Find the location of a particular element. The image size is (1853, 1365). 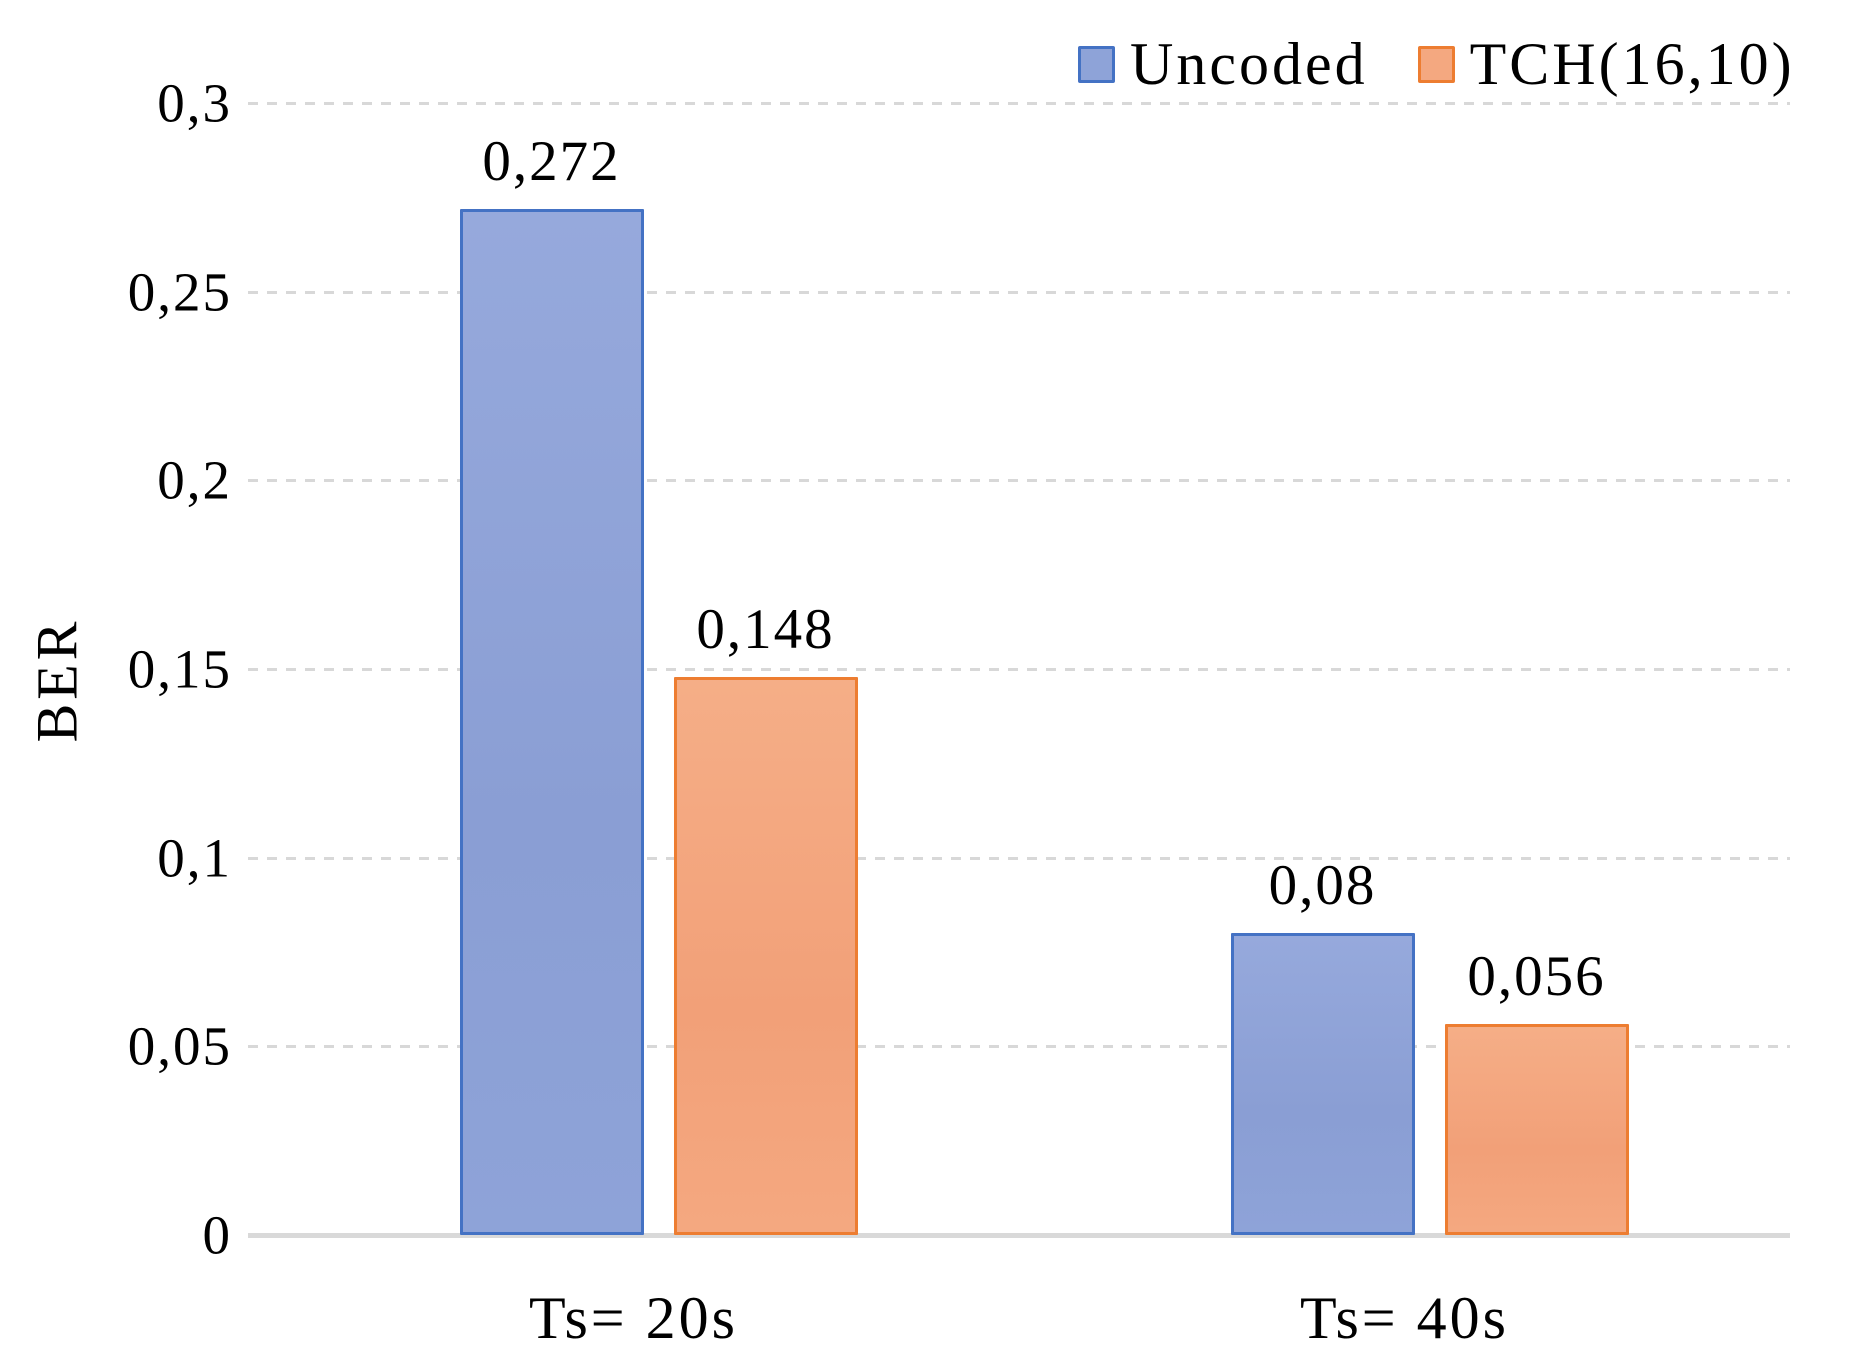

legend: Uncoded TCH(16,10) is located at coordinates (1436, 64).